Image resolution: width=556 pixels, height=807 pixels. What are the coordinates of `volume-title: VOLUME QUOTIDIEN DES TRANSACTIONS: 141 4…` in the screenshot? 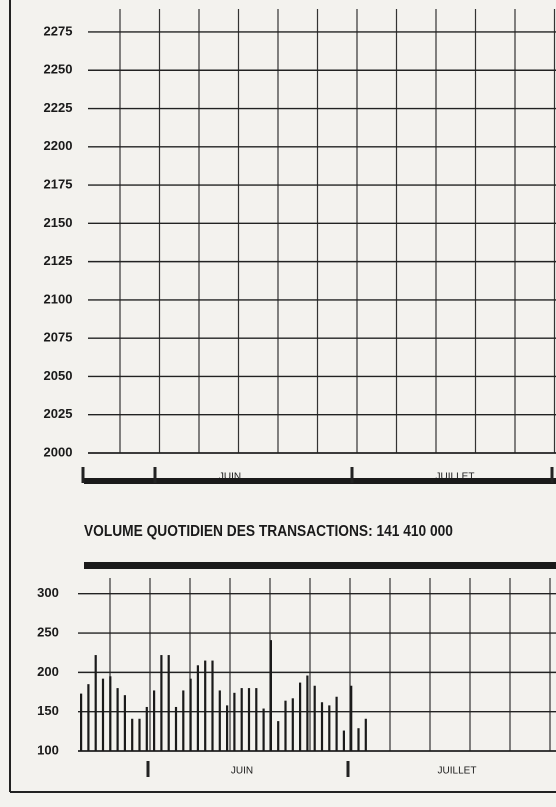 It's located at (268, 531).